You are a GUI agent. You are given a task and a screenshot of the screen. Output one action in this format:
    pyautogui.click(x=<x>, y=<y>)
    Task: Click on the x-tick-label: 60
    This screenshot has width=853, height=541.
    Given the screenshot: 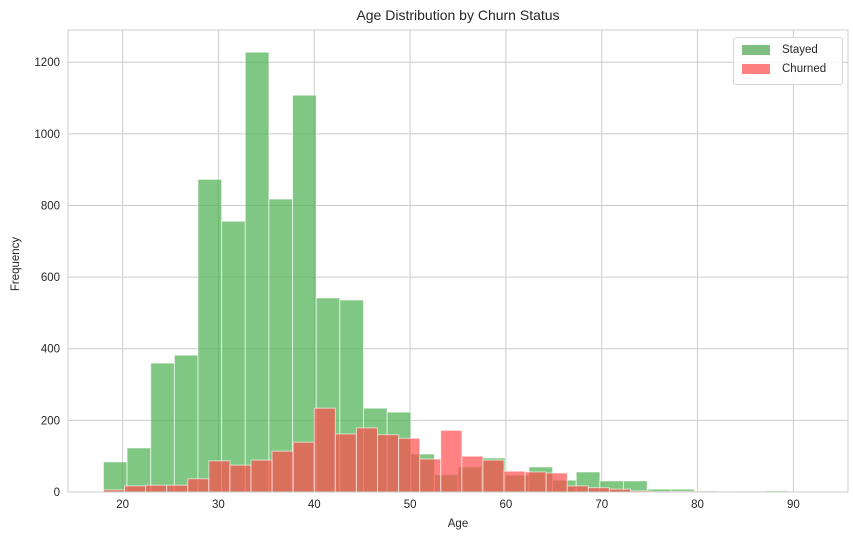 What is the action you would take?
    pyautogui.click(x=506, y=505)
    